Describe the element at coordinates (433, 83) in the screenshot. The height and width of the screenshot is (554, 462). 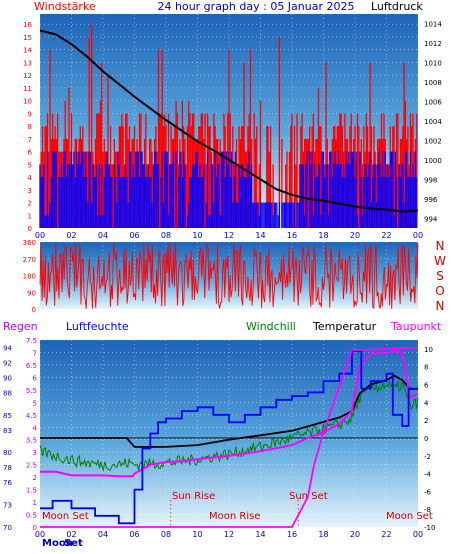
I see `p1-right-tick: 1008` at that location.